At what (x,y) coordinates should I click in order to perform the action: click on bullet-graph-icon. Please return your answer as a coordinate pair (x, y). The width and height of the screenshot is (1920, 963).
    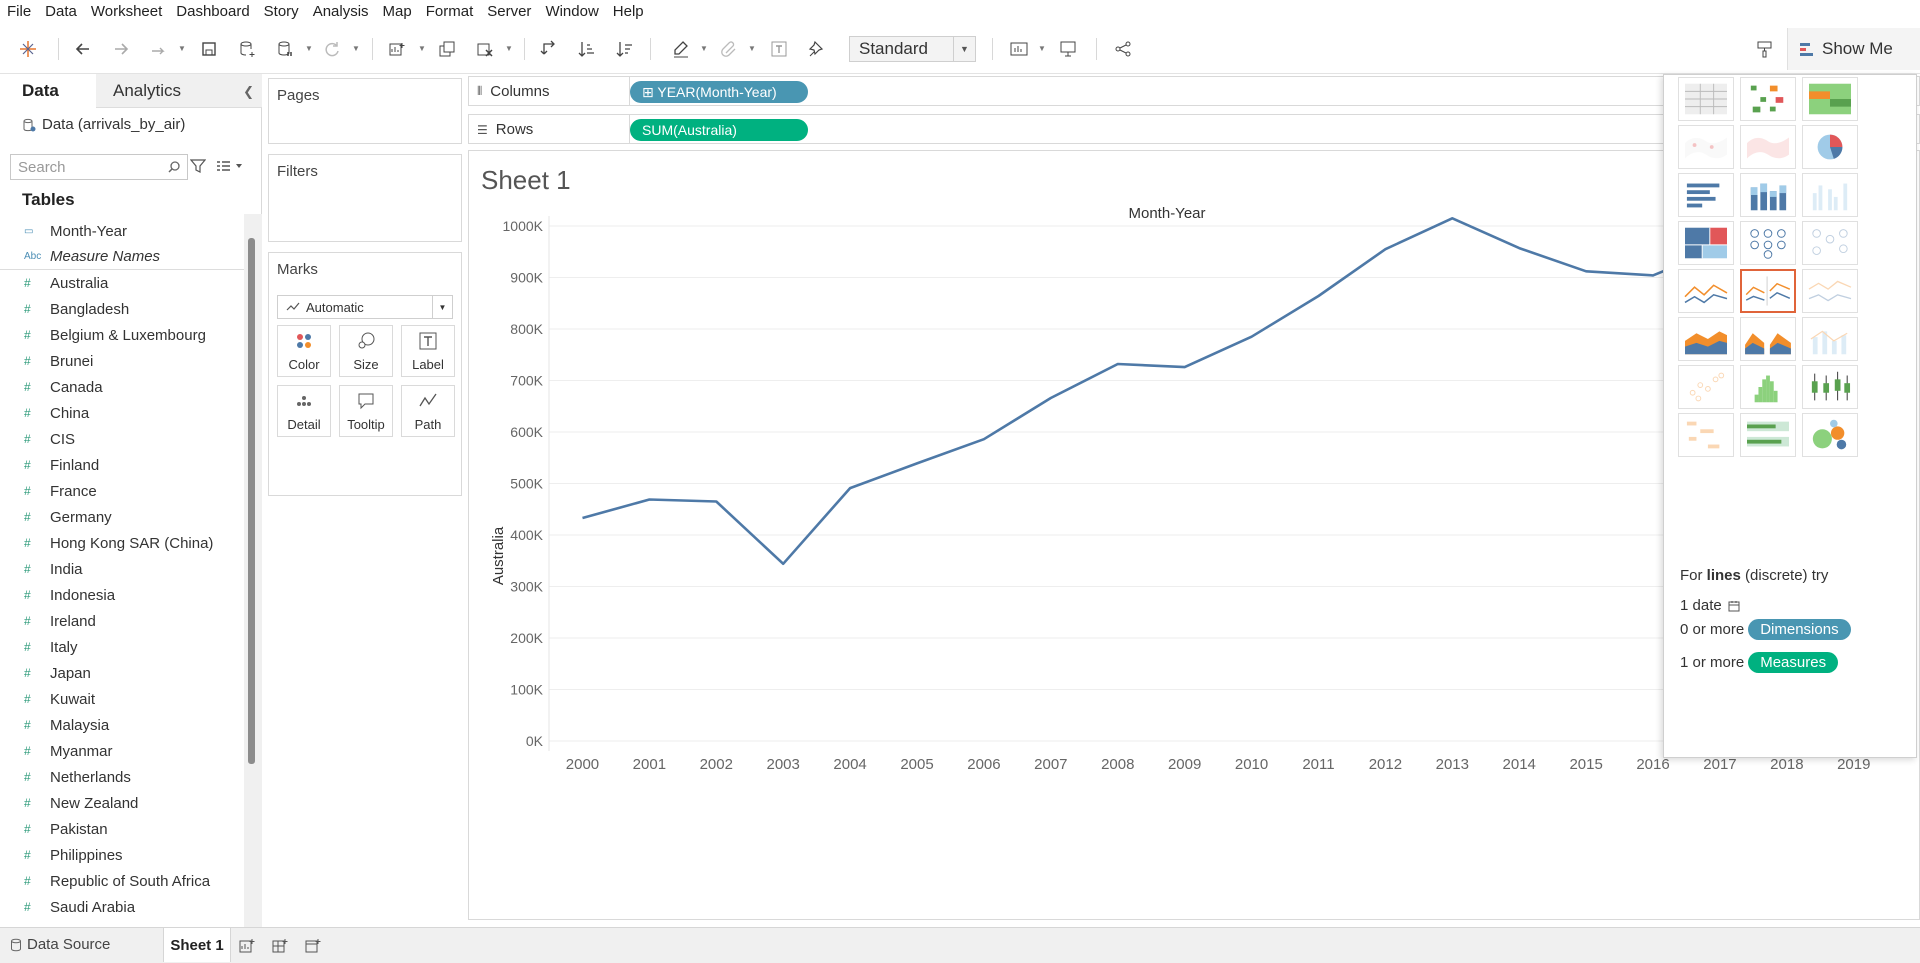
    Looking at the image, I should click on (1768, 435).